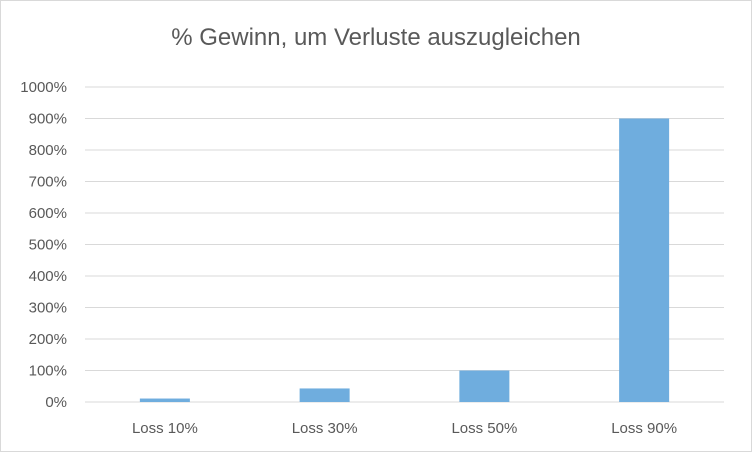 The width and height of the screenshot is (752, 452). I want to click on y-tick-label: 800%, so click(48, 150).